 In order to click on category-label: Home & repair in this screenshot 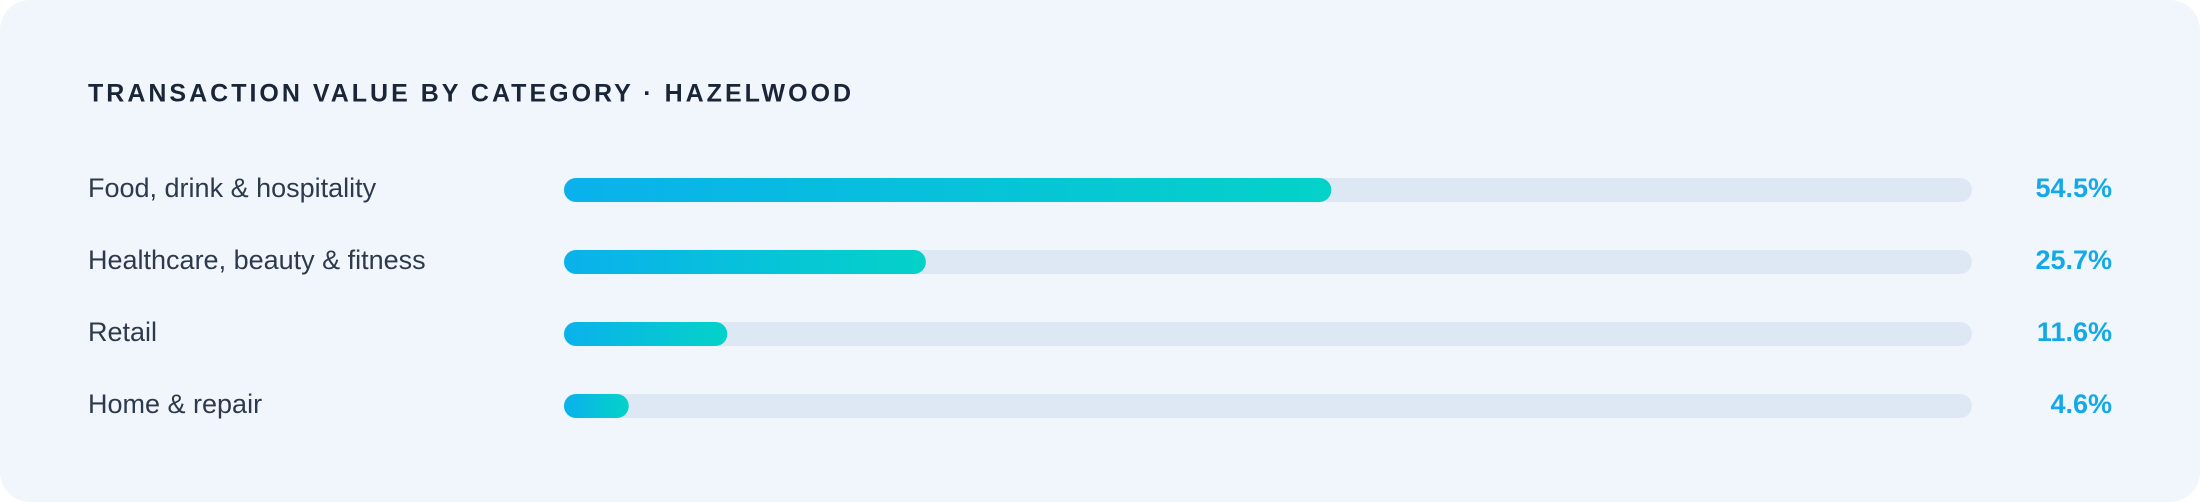, I will do `click(175, 404)`.